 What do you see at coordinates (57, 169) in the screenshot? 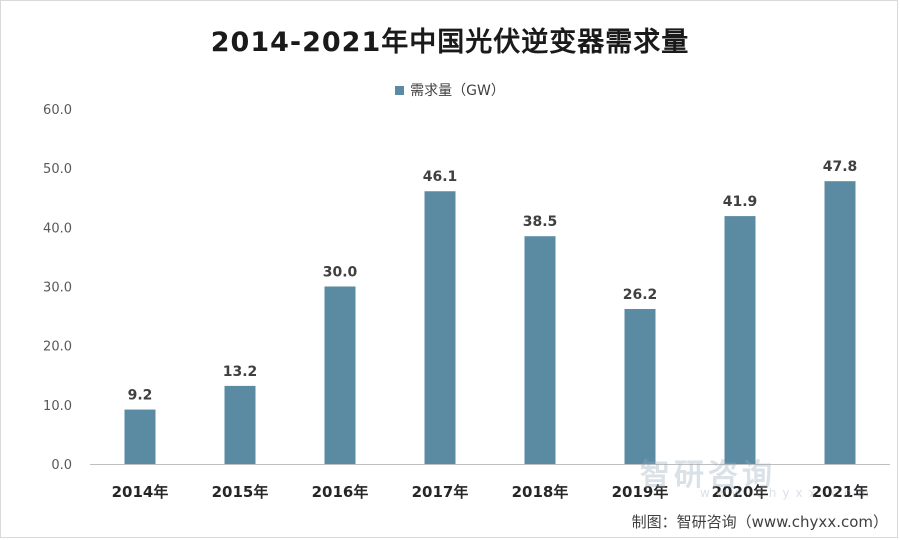
I see `y-tick-label: 50.0` at bounding box center [57, 169].